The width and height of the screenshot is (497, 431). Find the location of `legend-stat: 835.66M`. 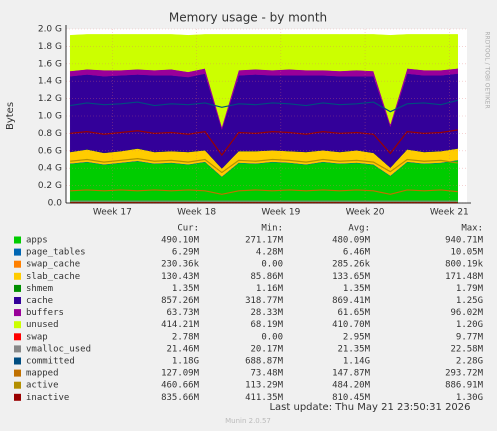

legend-stat: 835.66M is located at coordinates (180, 398).